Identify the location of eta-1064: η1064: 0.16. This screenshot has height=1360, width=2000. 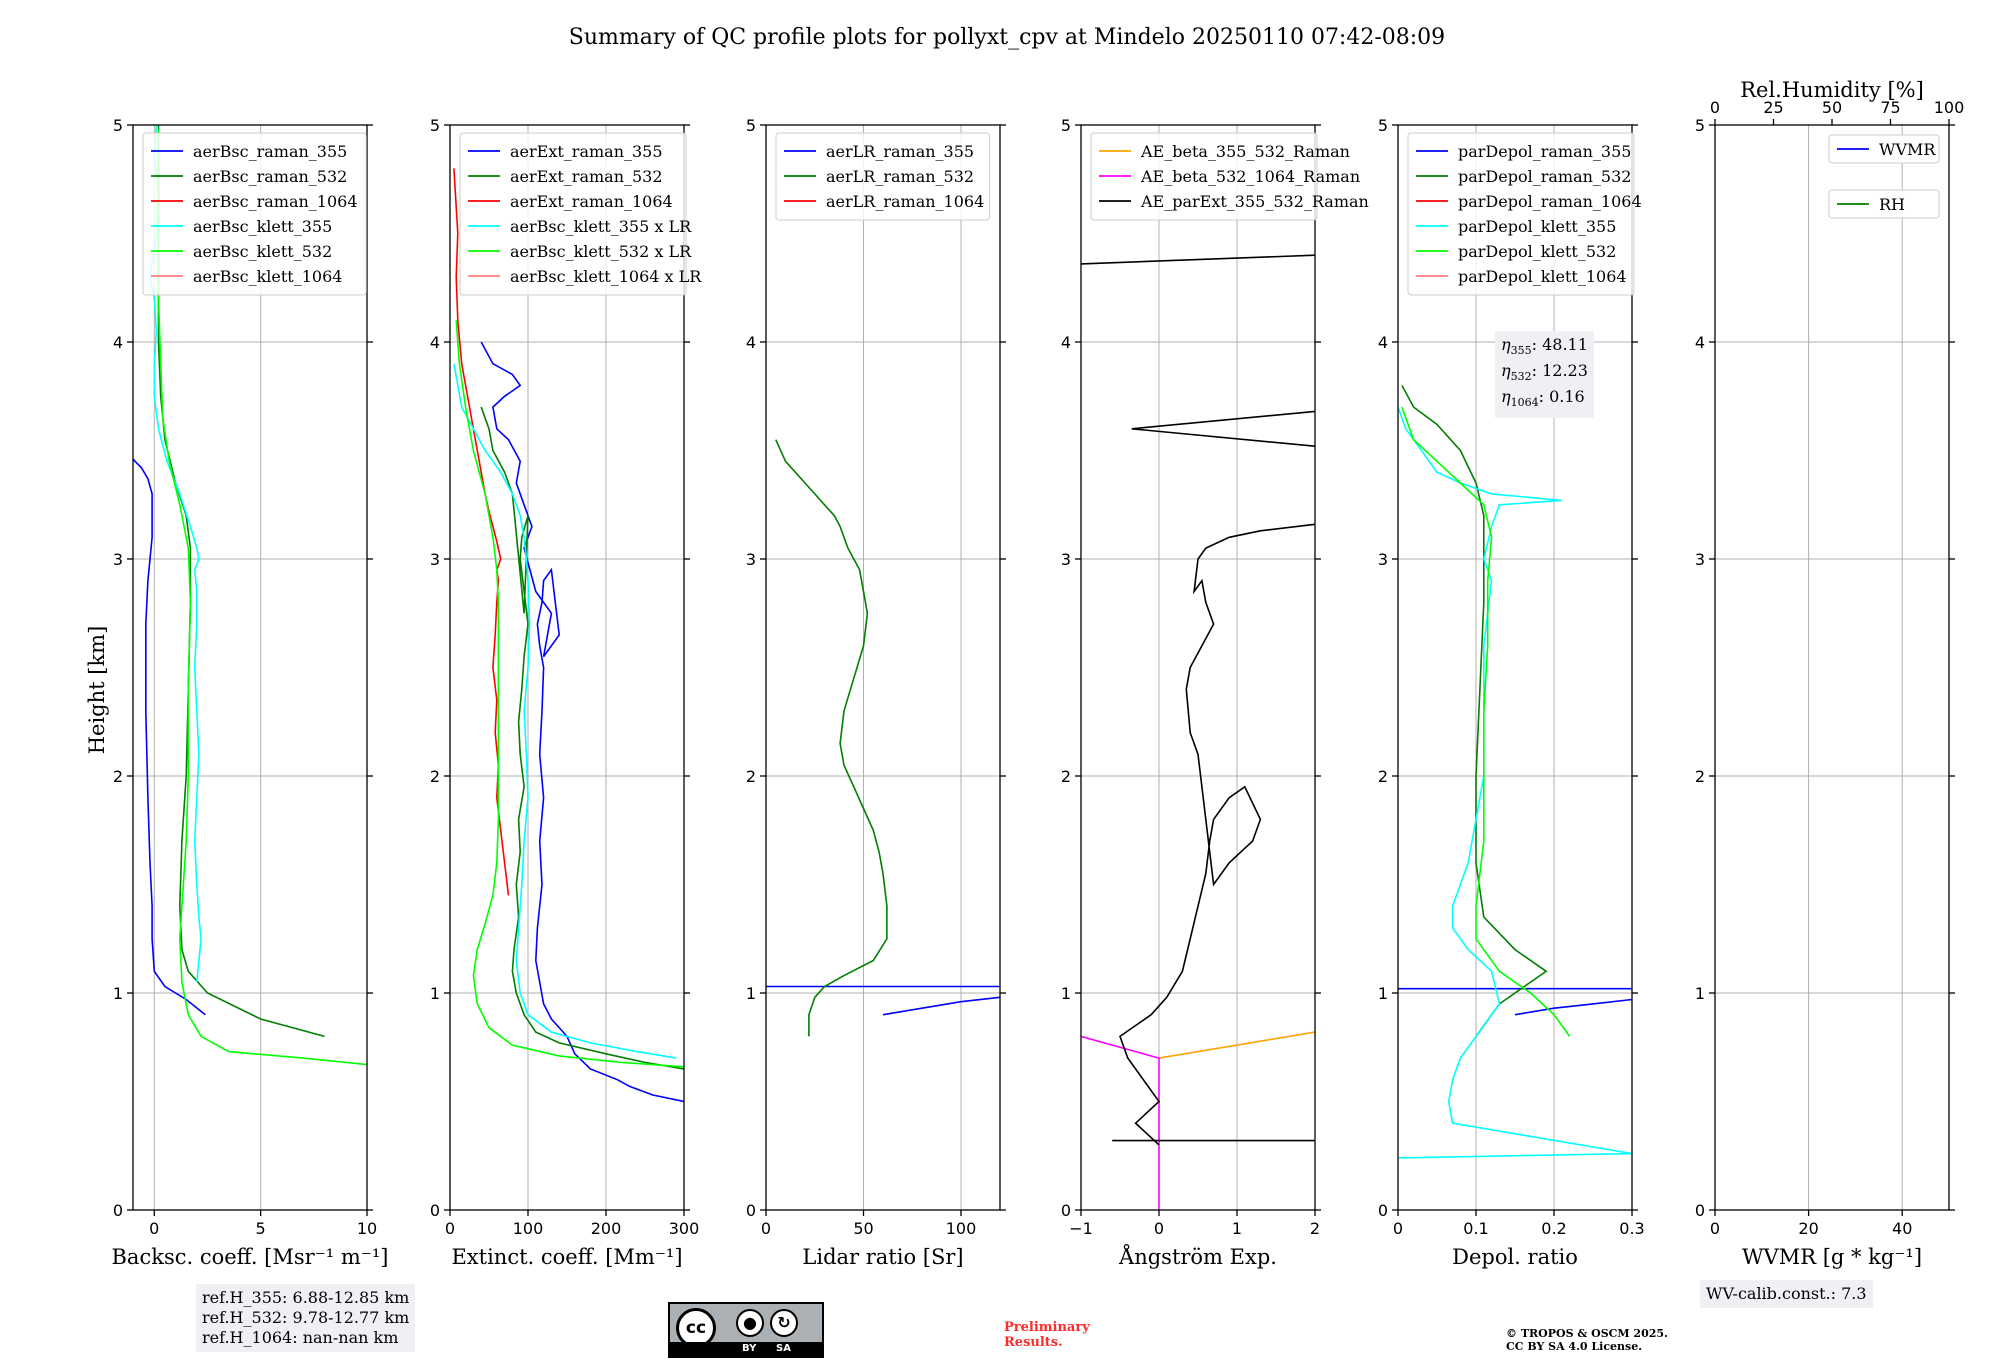
(1543, 398).